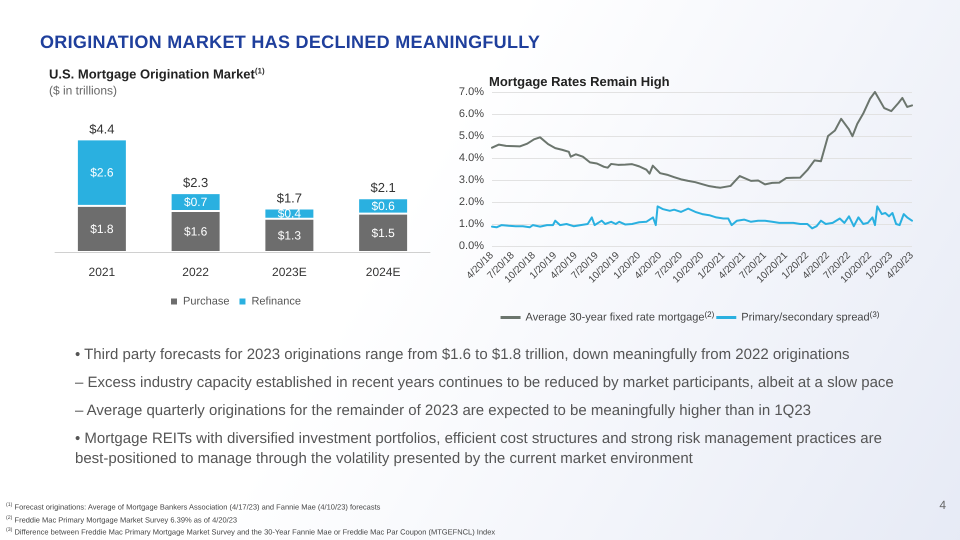 The image size is (960, 540). What do you see at coordinates (102, 173) in the screenshot?
I see `data-label: $2.6` at bounding box center [102, 173].